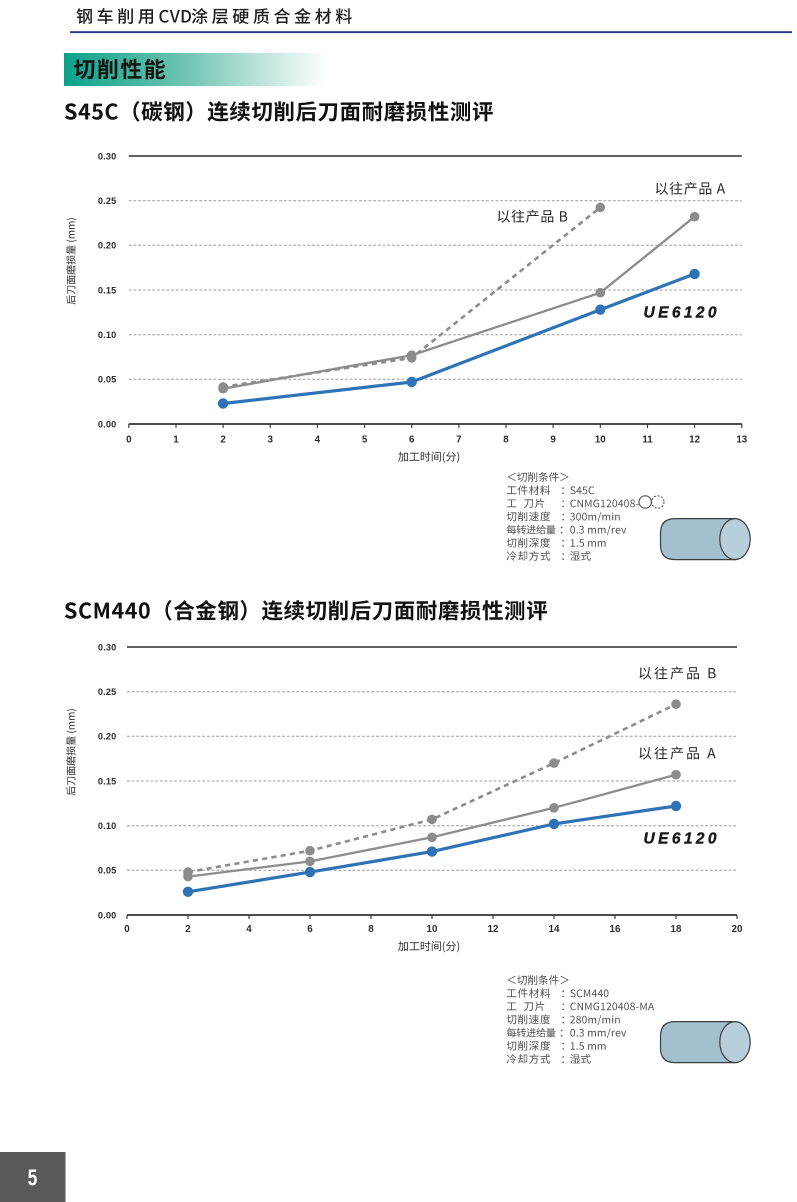 Image resolution: width=797 pixels, height=1202 pixels. What do you see at coordinates (647, 440) in the screenshot?
I see `svg-text: 11` at bounding box center [647, 440].